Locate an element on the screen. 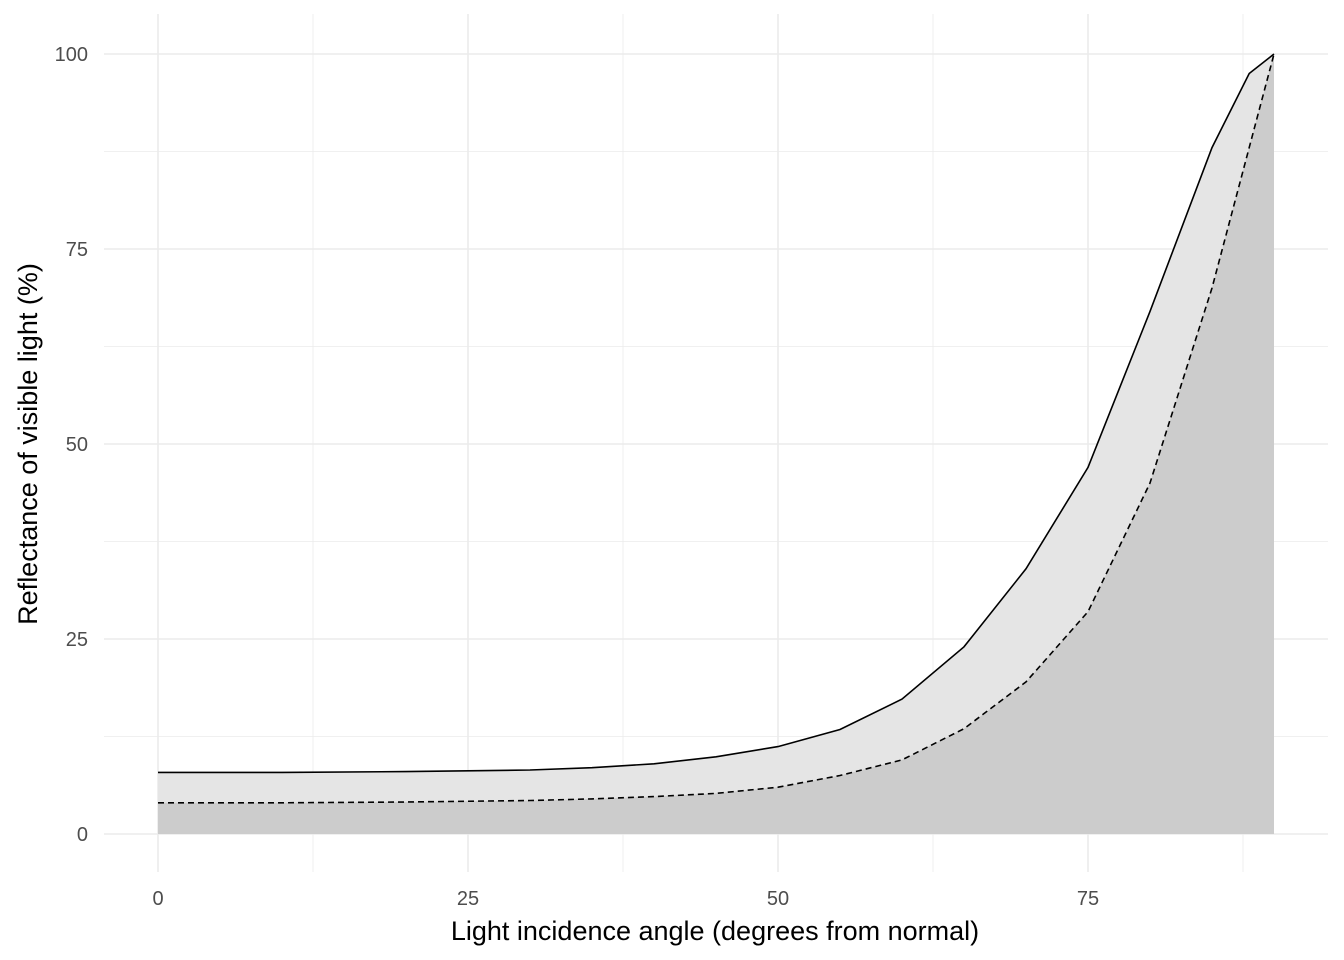 This screenshot has width=1344, height=960. x-axis-ticks: 0 25 50 75 is located at coordinates (625, 899).